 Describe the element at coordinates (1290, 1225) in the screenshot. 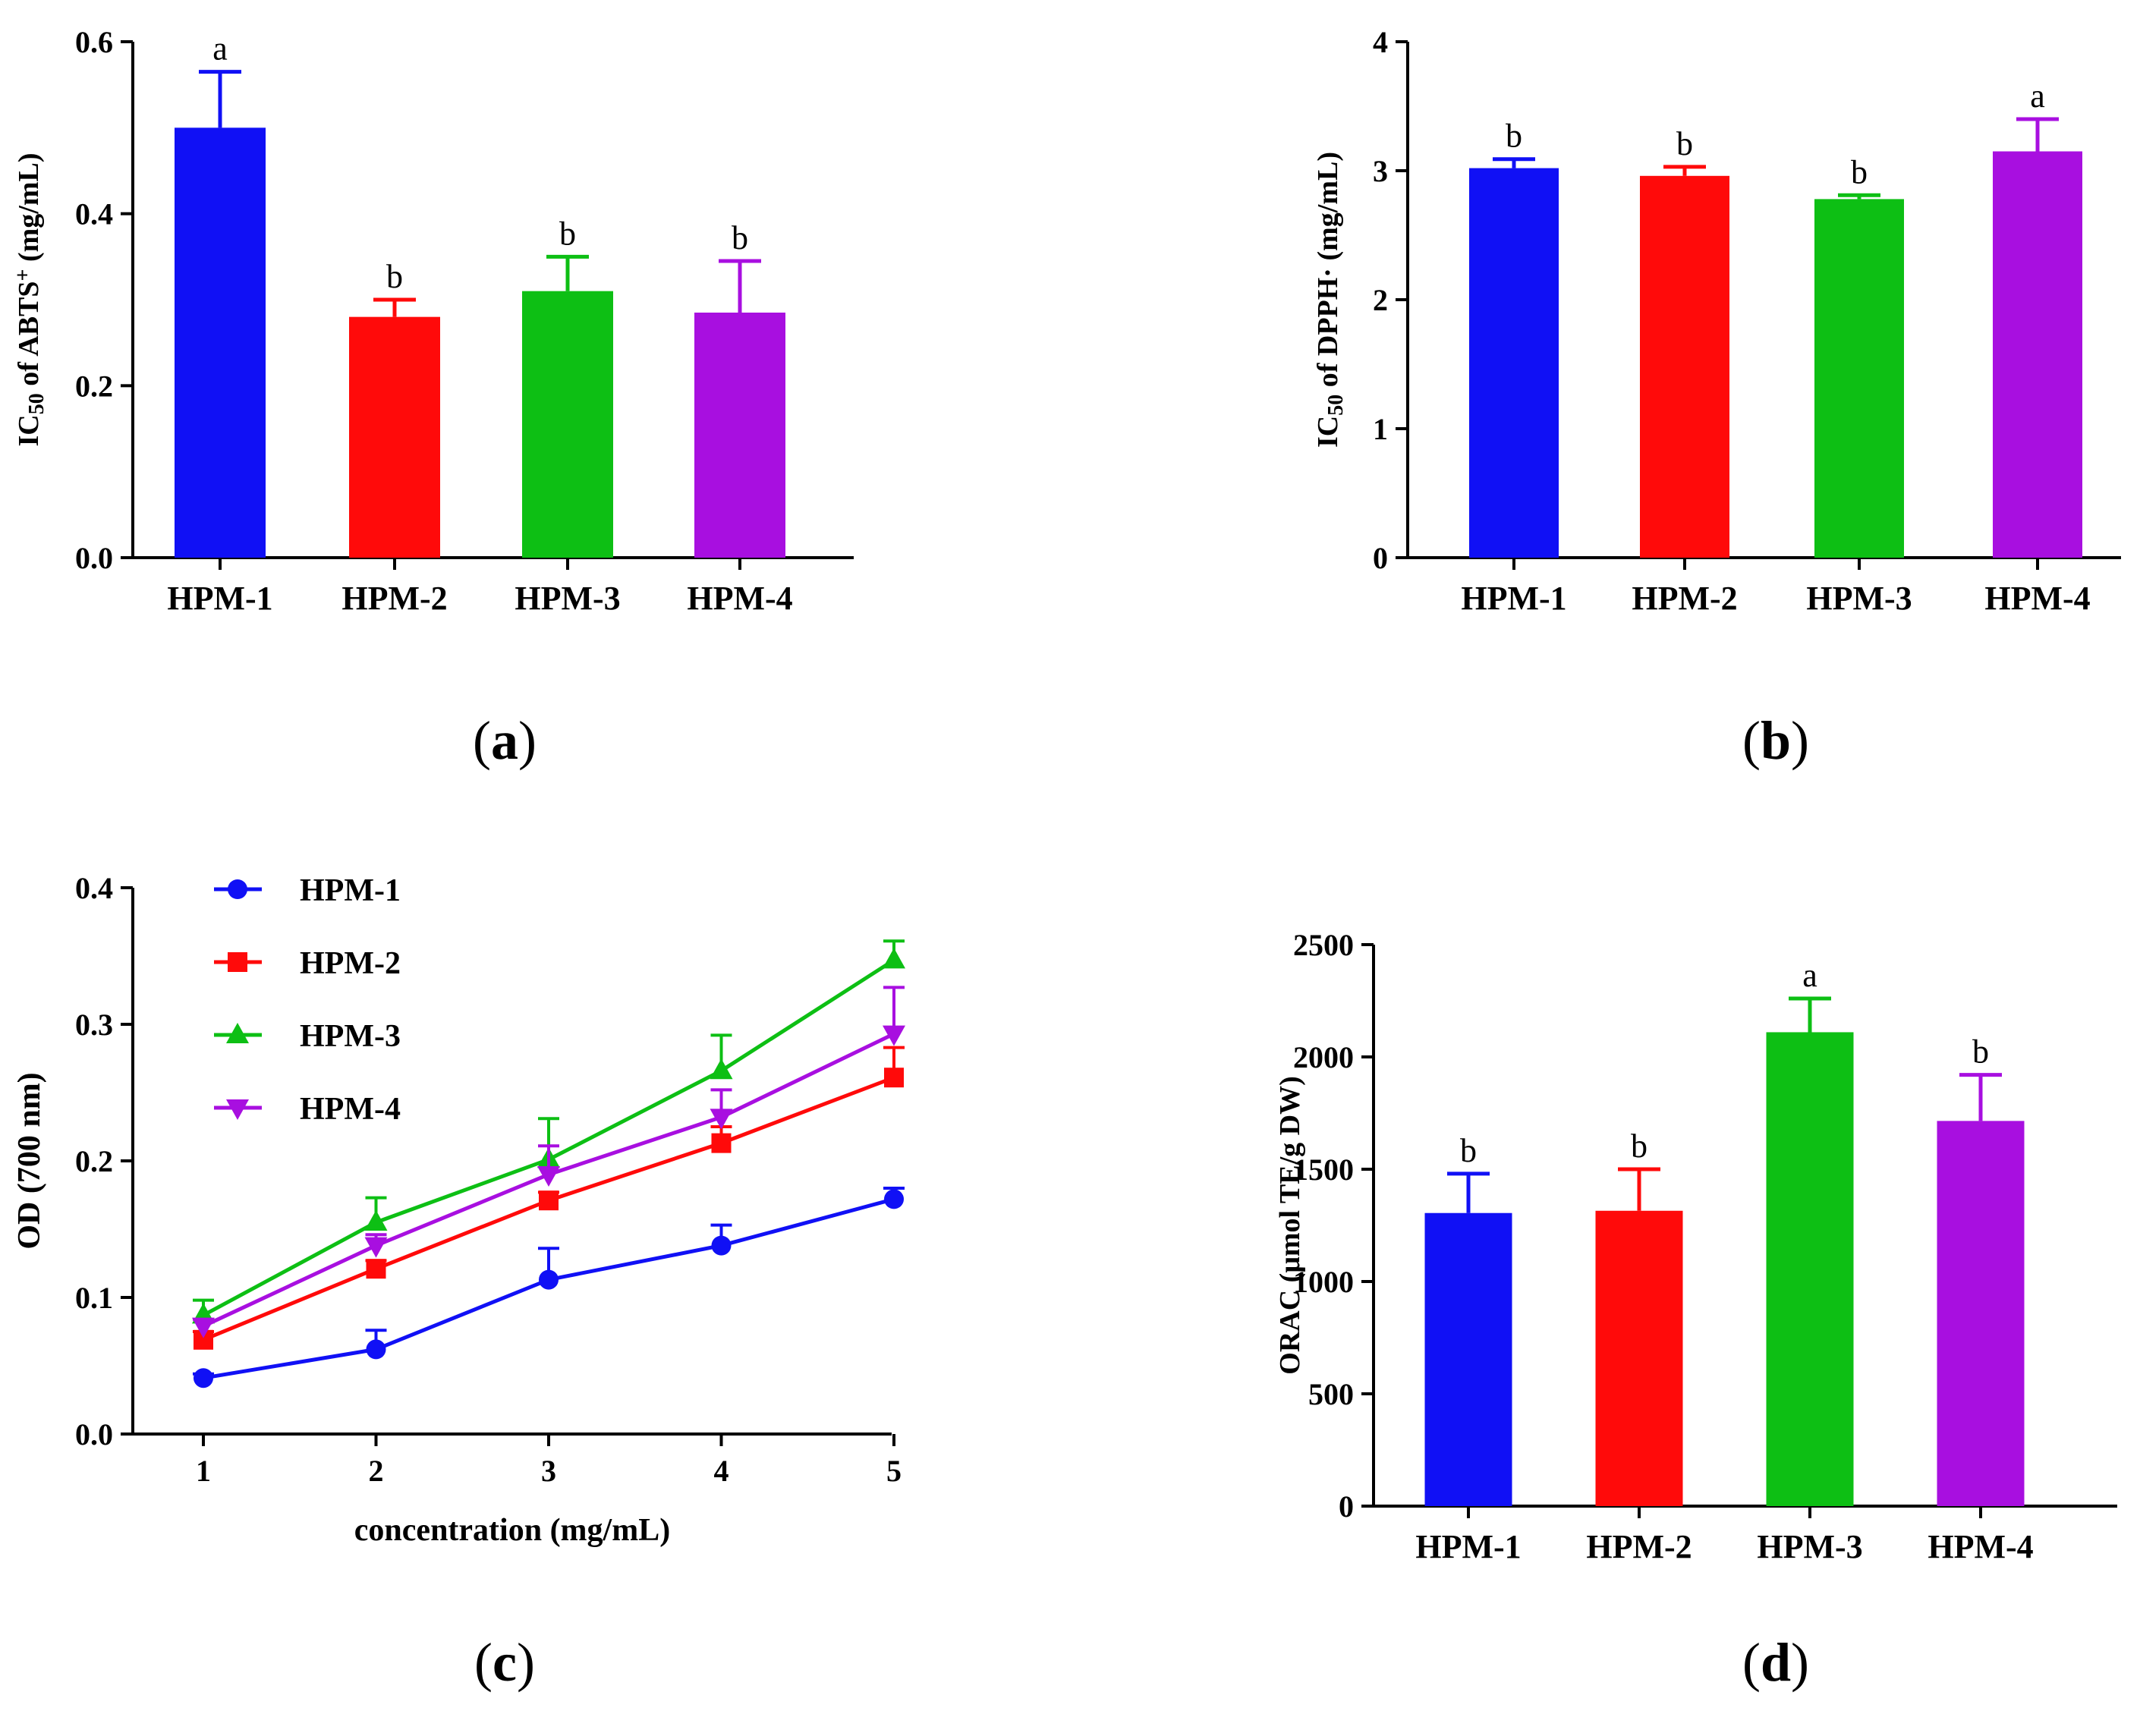

I see `y-axis-label-part: ORAC (μmol TE/g DW)` at that location.